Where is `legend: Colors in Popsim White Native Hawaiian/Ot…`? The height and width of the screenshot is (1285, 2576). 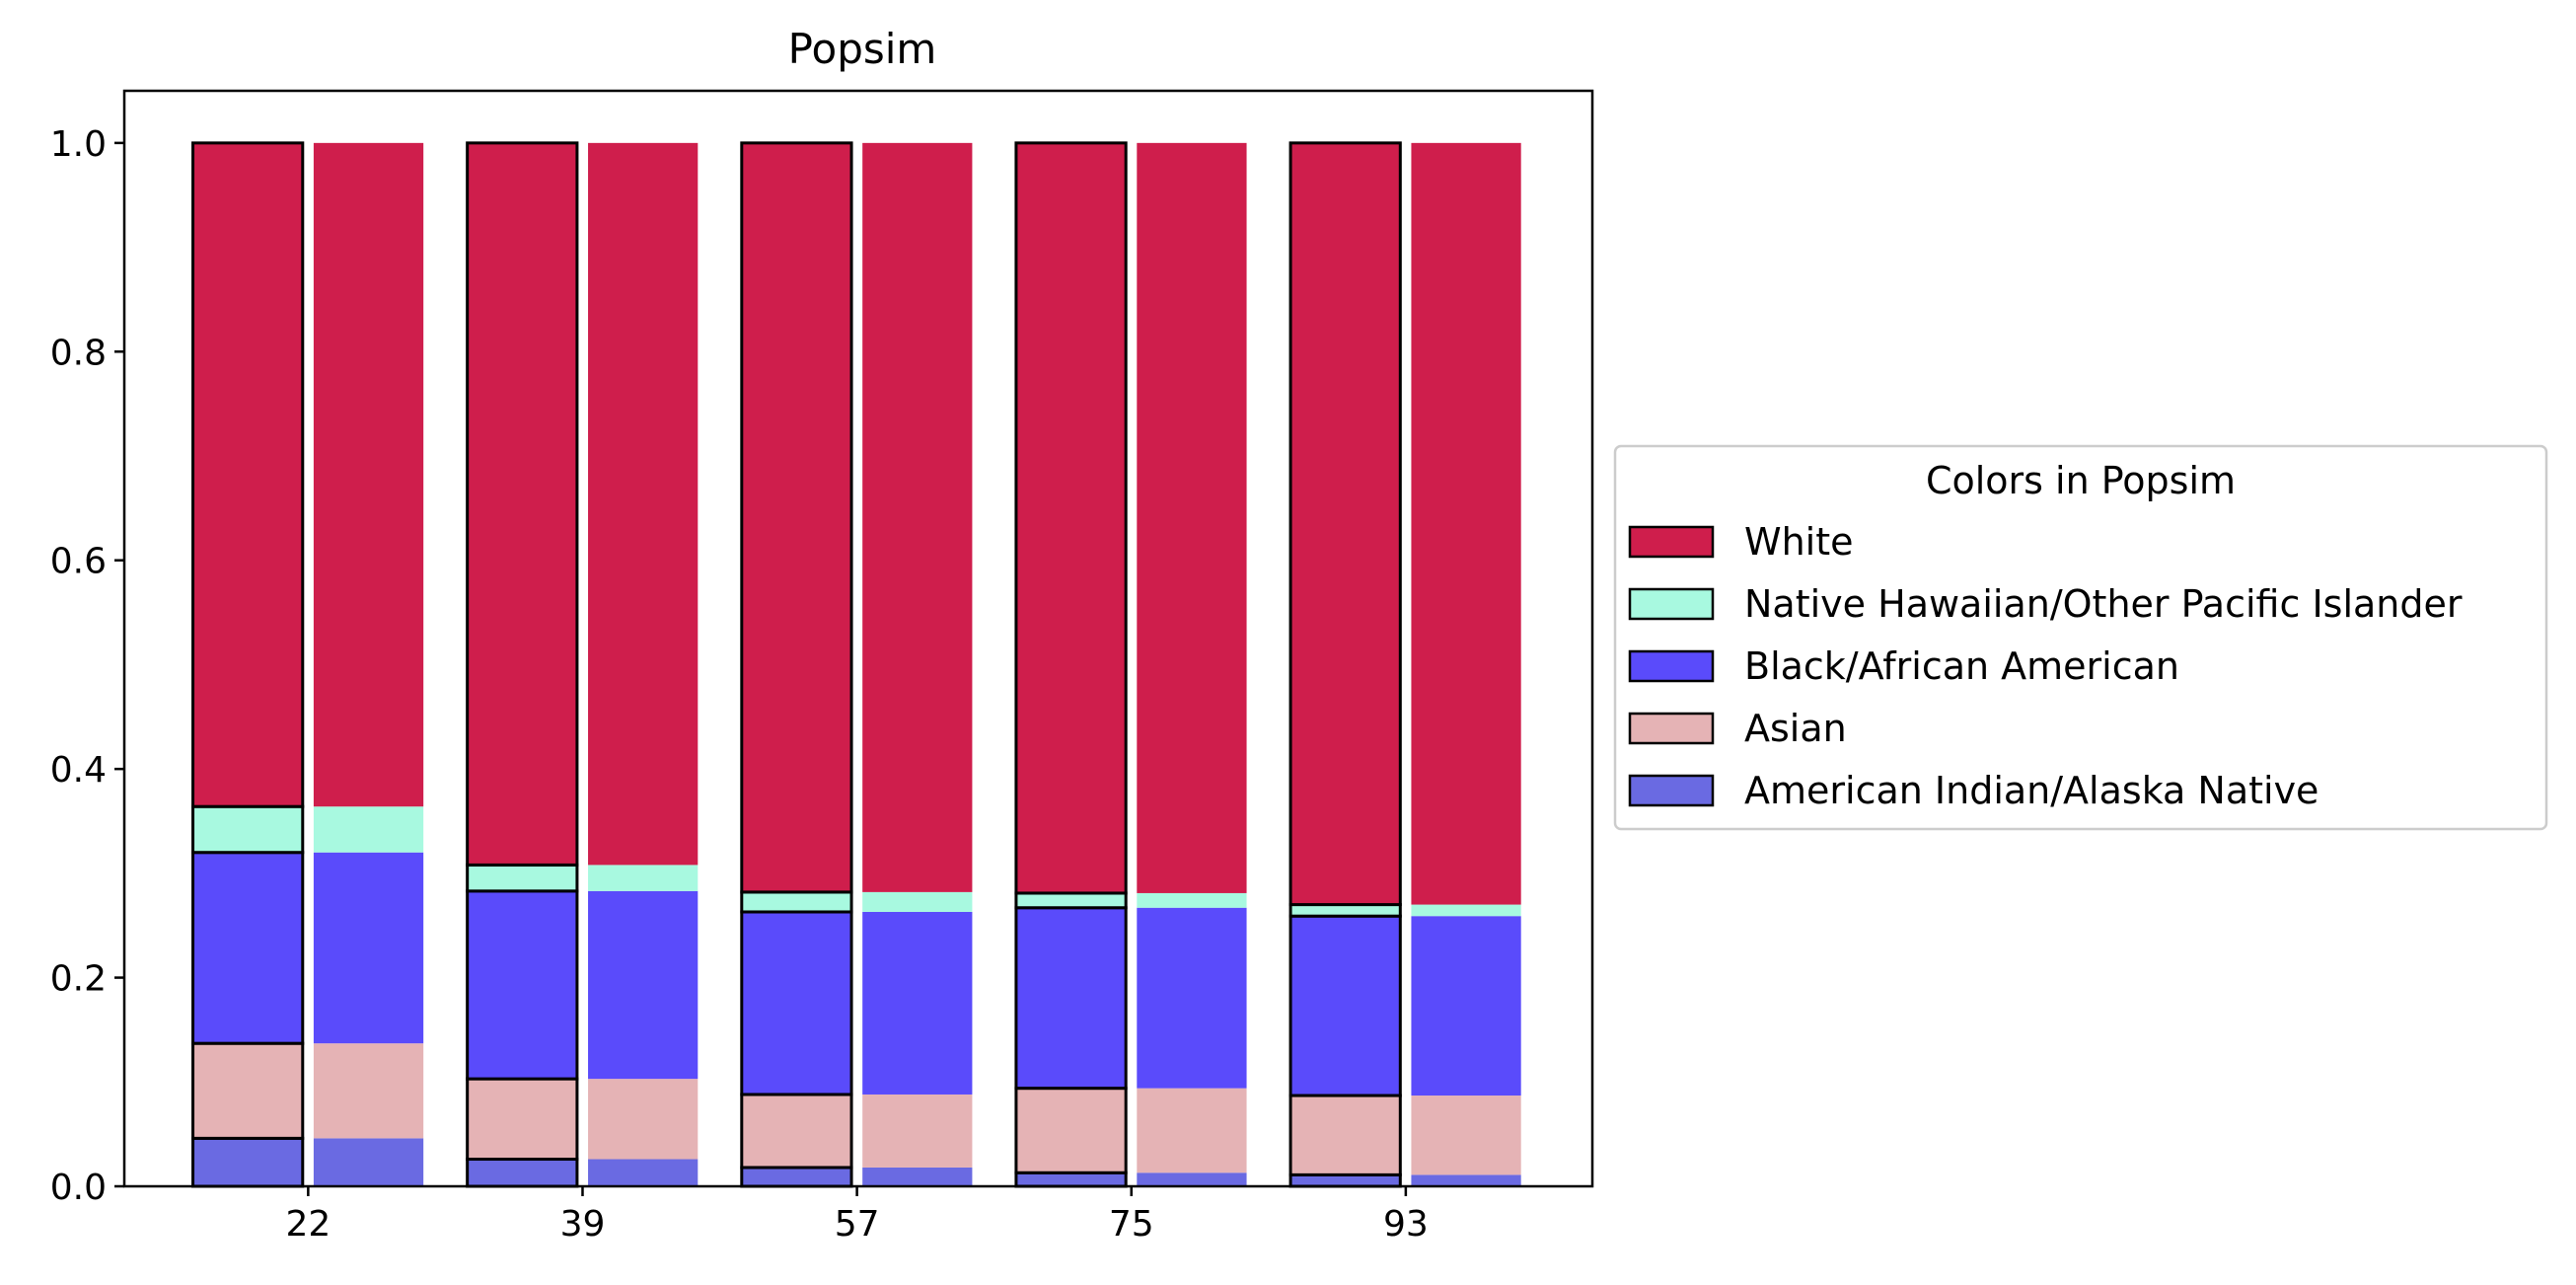 legend: Colors in Popsim White Native Hawaiian/Ot… is located at coordinates (2080, 637).